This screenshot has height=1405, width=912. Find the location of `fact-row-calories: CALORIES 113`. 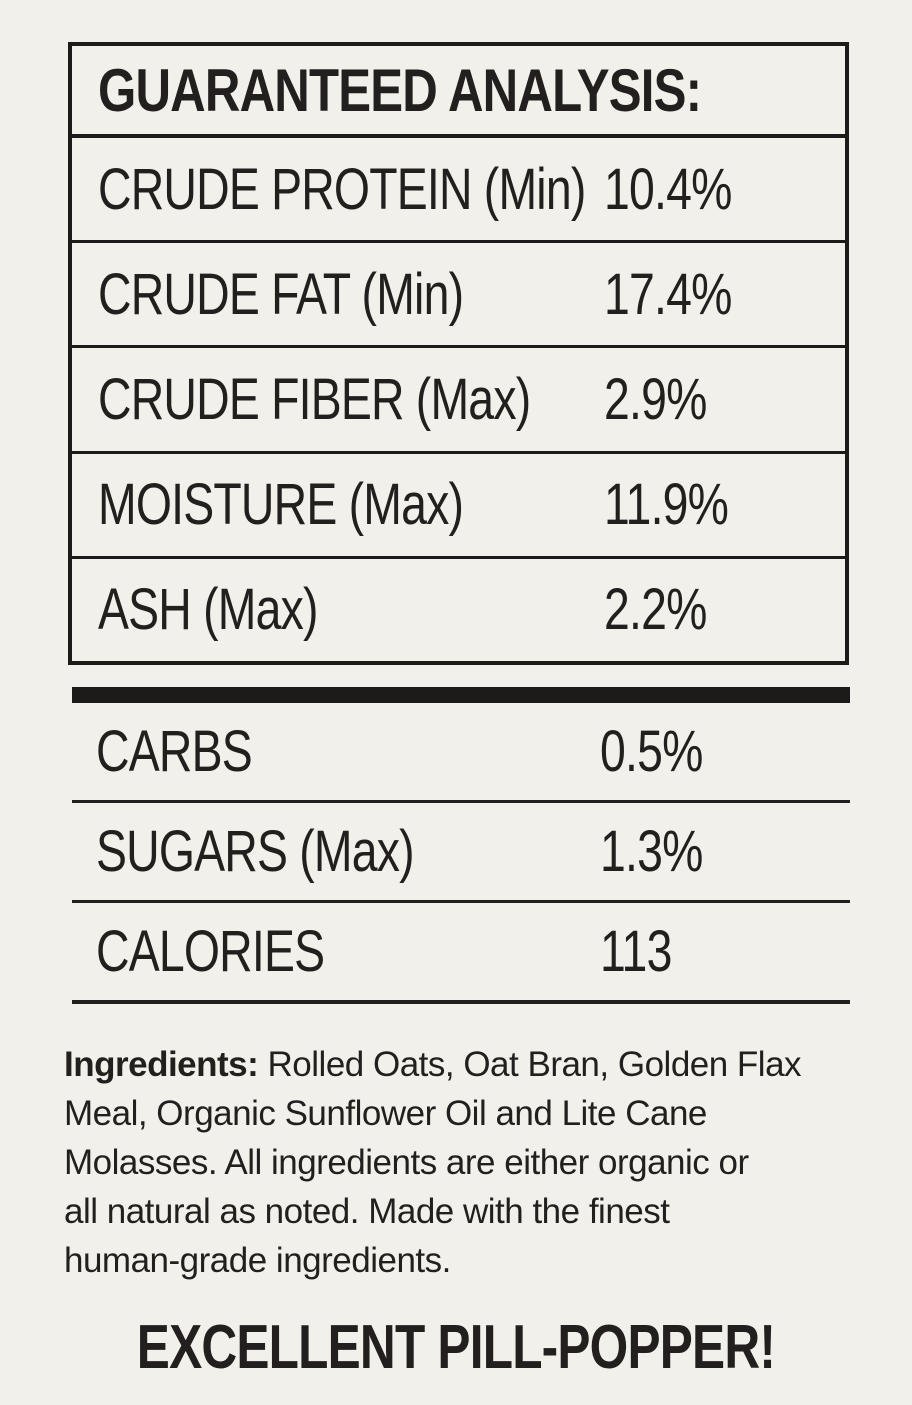

fact-row-calories: CALORIES 113 is located at coordinates (461, 953).